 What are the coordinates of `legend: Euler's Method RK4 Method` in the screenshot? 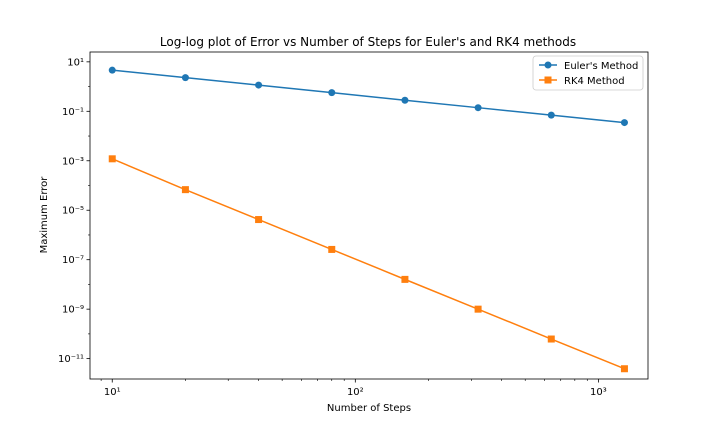 It's located at (588, 73).